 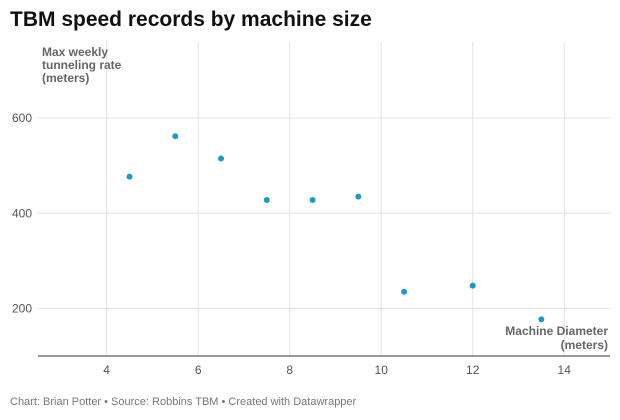 I want to click on y-tick-label-400: 400, so click(x=22, y=213).